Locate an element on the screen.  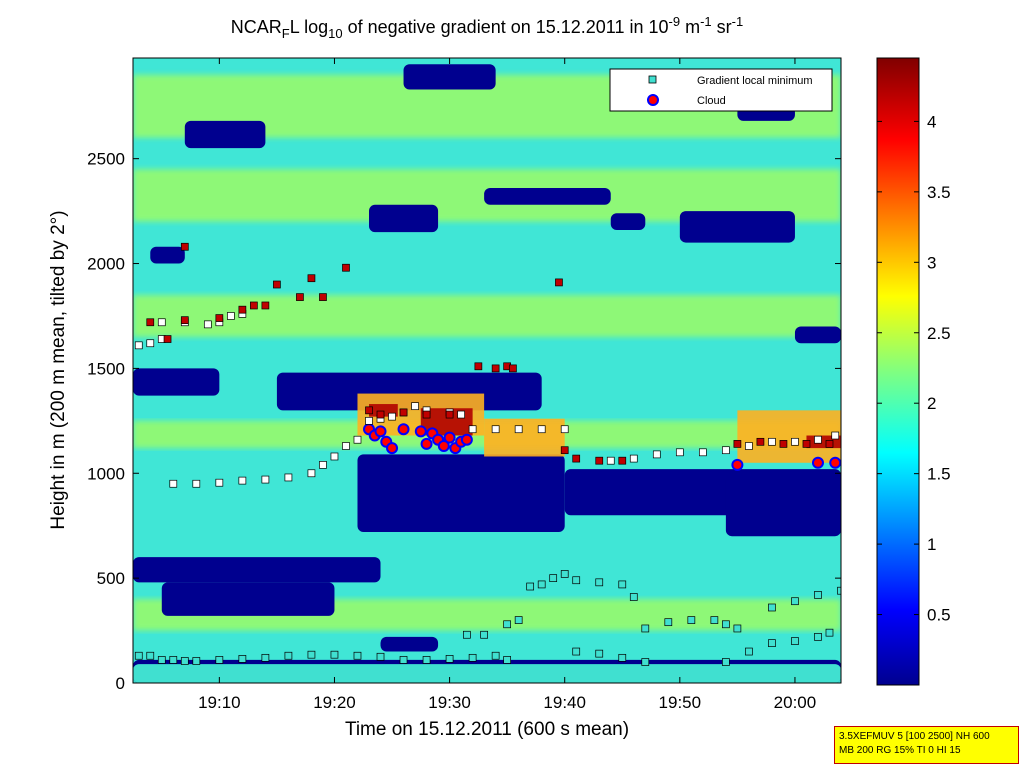
x-tick-label: 19:10 is located at coordinates (219, 702).